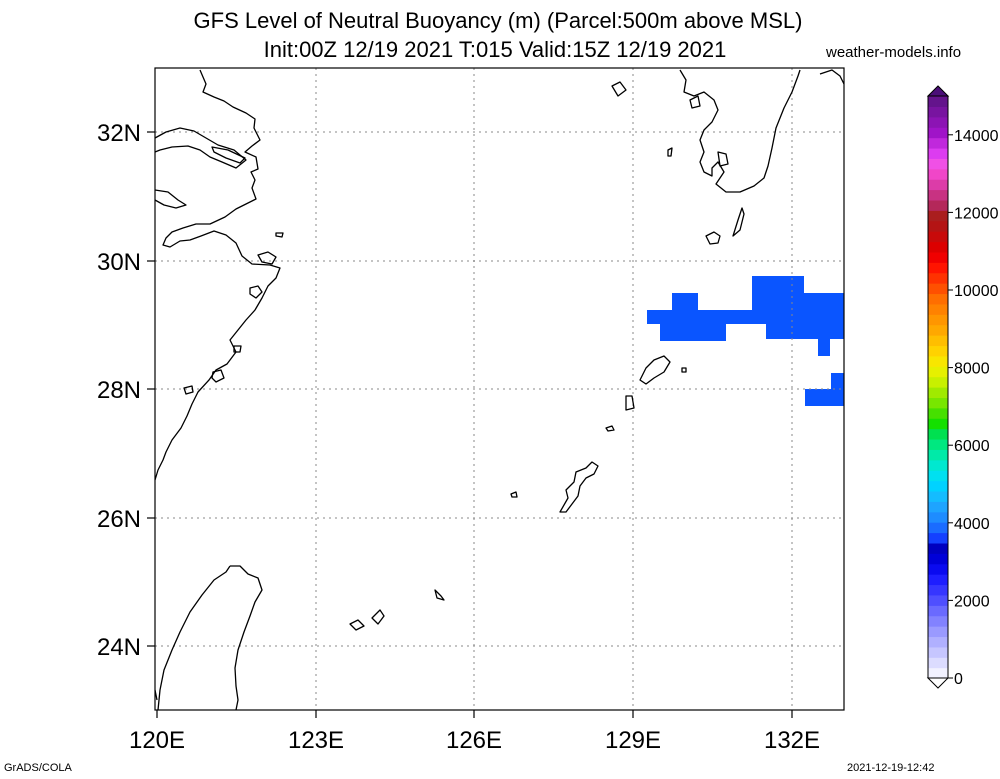 The width and height of the screenshot is (1000, 779). I want to click on coast-yangtze-island, so click(228, 155).